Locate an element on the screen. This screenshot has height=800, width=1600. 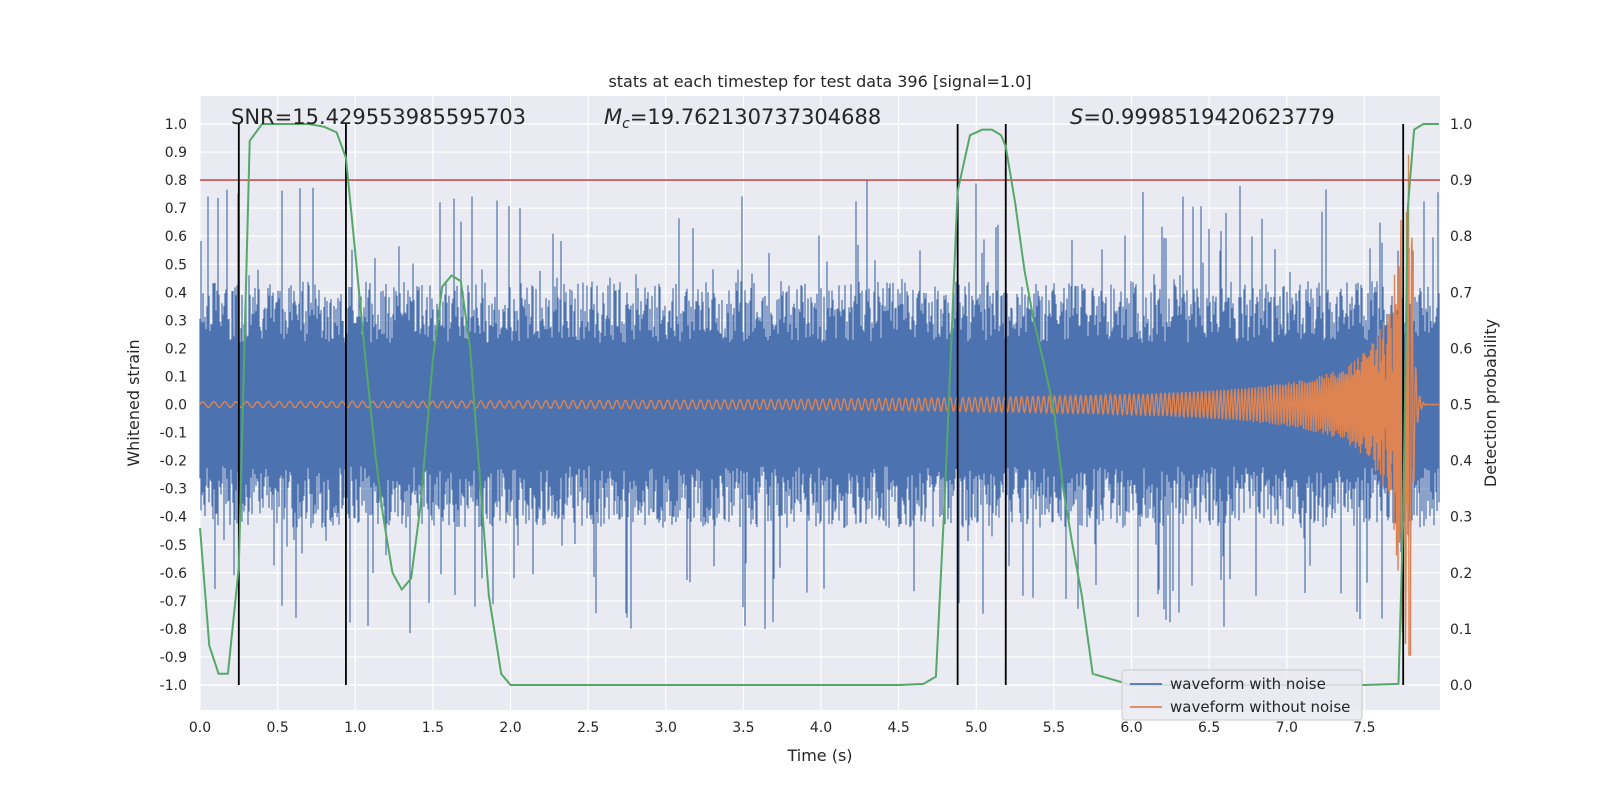
x-tick-label: 4.5 is located at coordinates (898, 728).